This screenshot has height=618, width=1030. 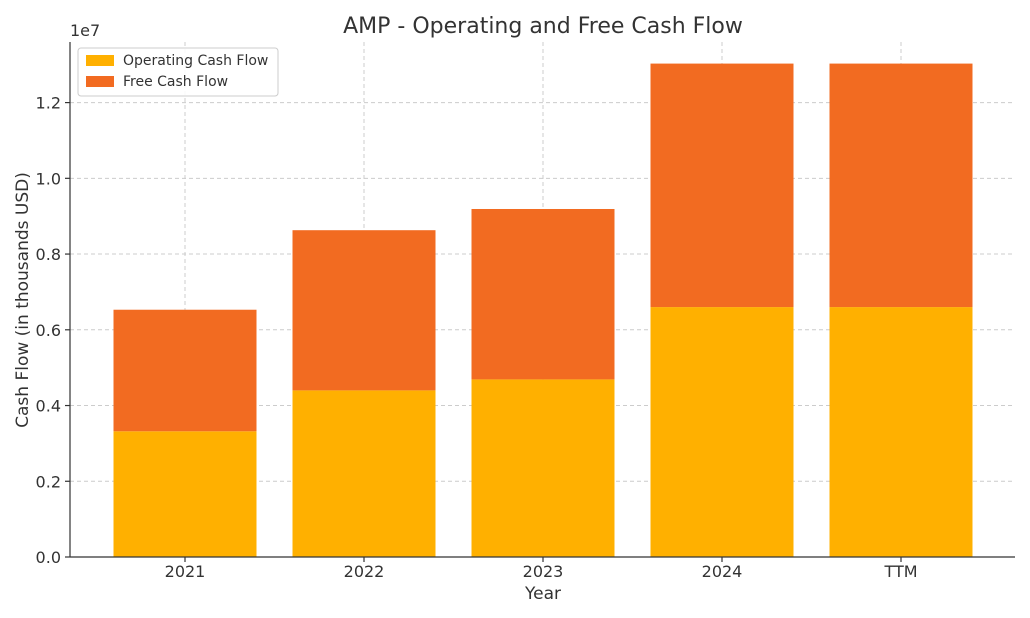 I want to click on y-axis-label: Cash Flow (in thousands USD), so click(x=23, y=300).